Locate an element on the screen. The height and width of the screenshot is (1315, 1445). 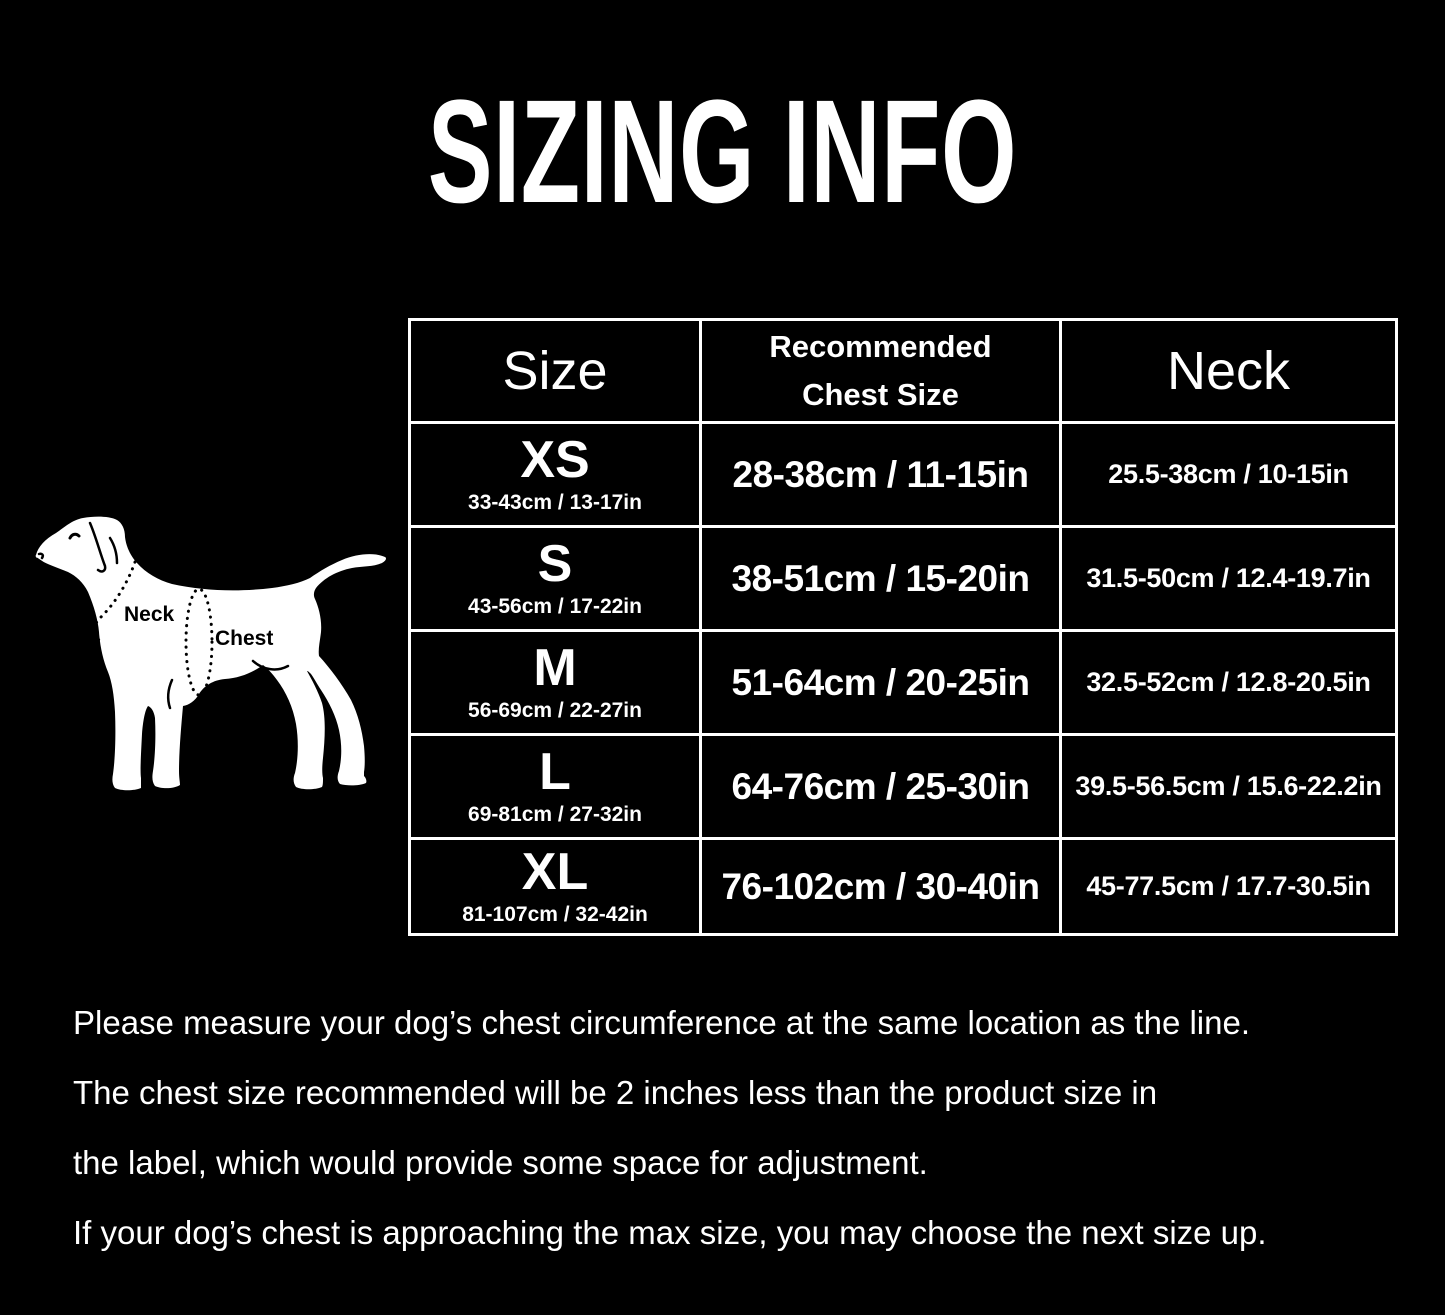
page-title: SIZING INFO is located at coordinates (722, 152).